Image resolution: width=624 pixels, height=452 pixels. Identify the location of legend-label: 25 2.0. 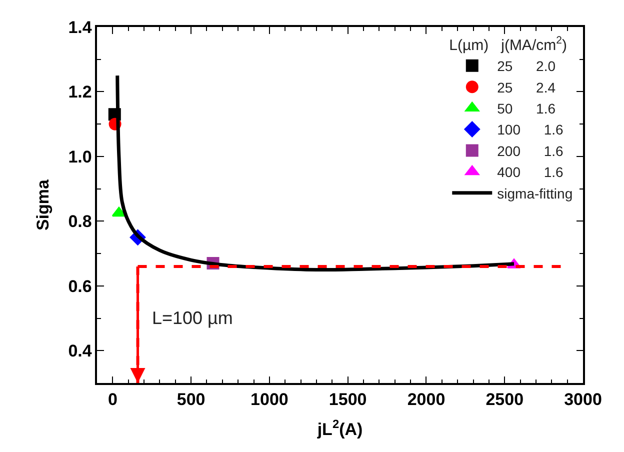
(526, 66).